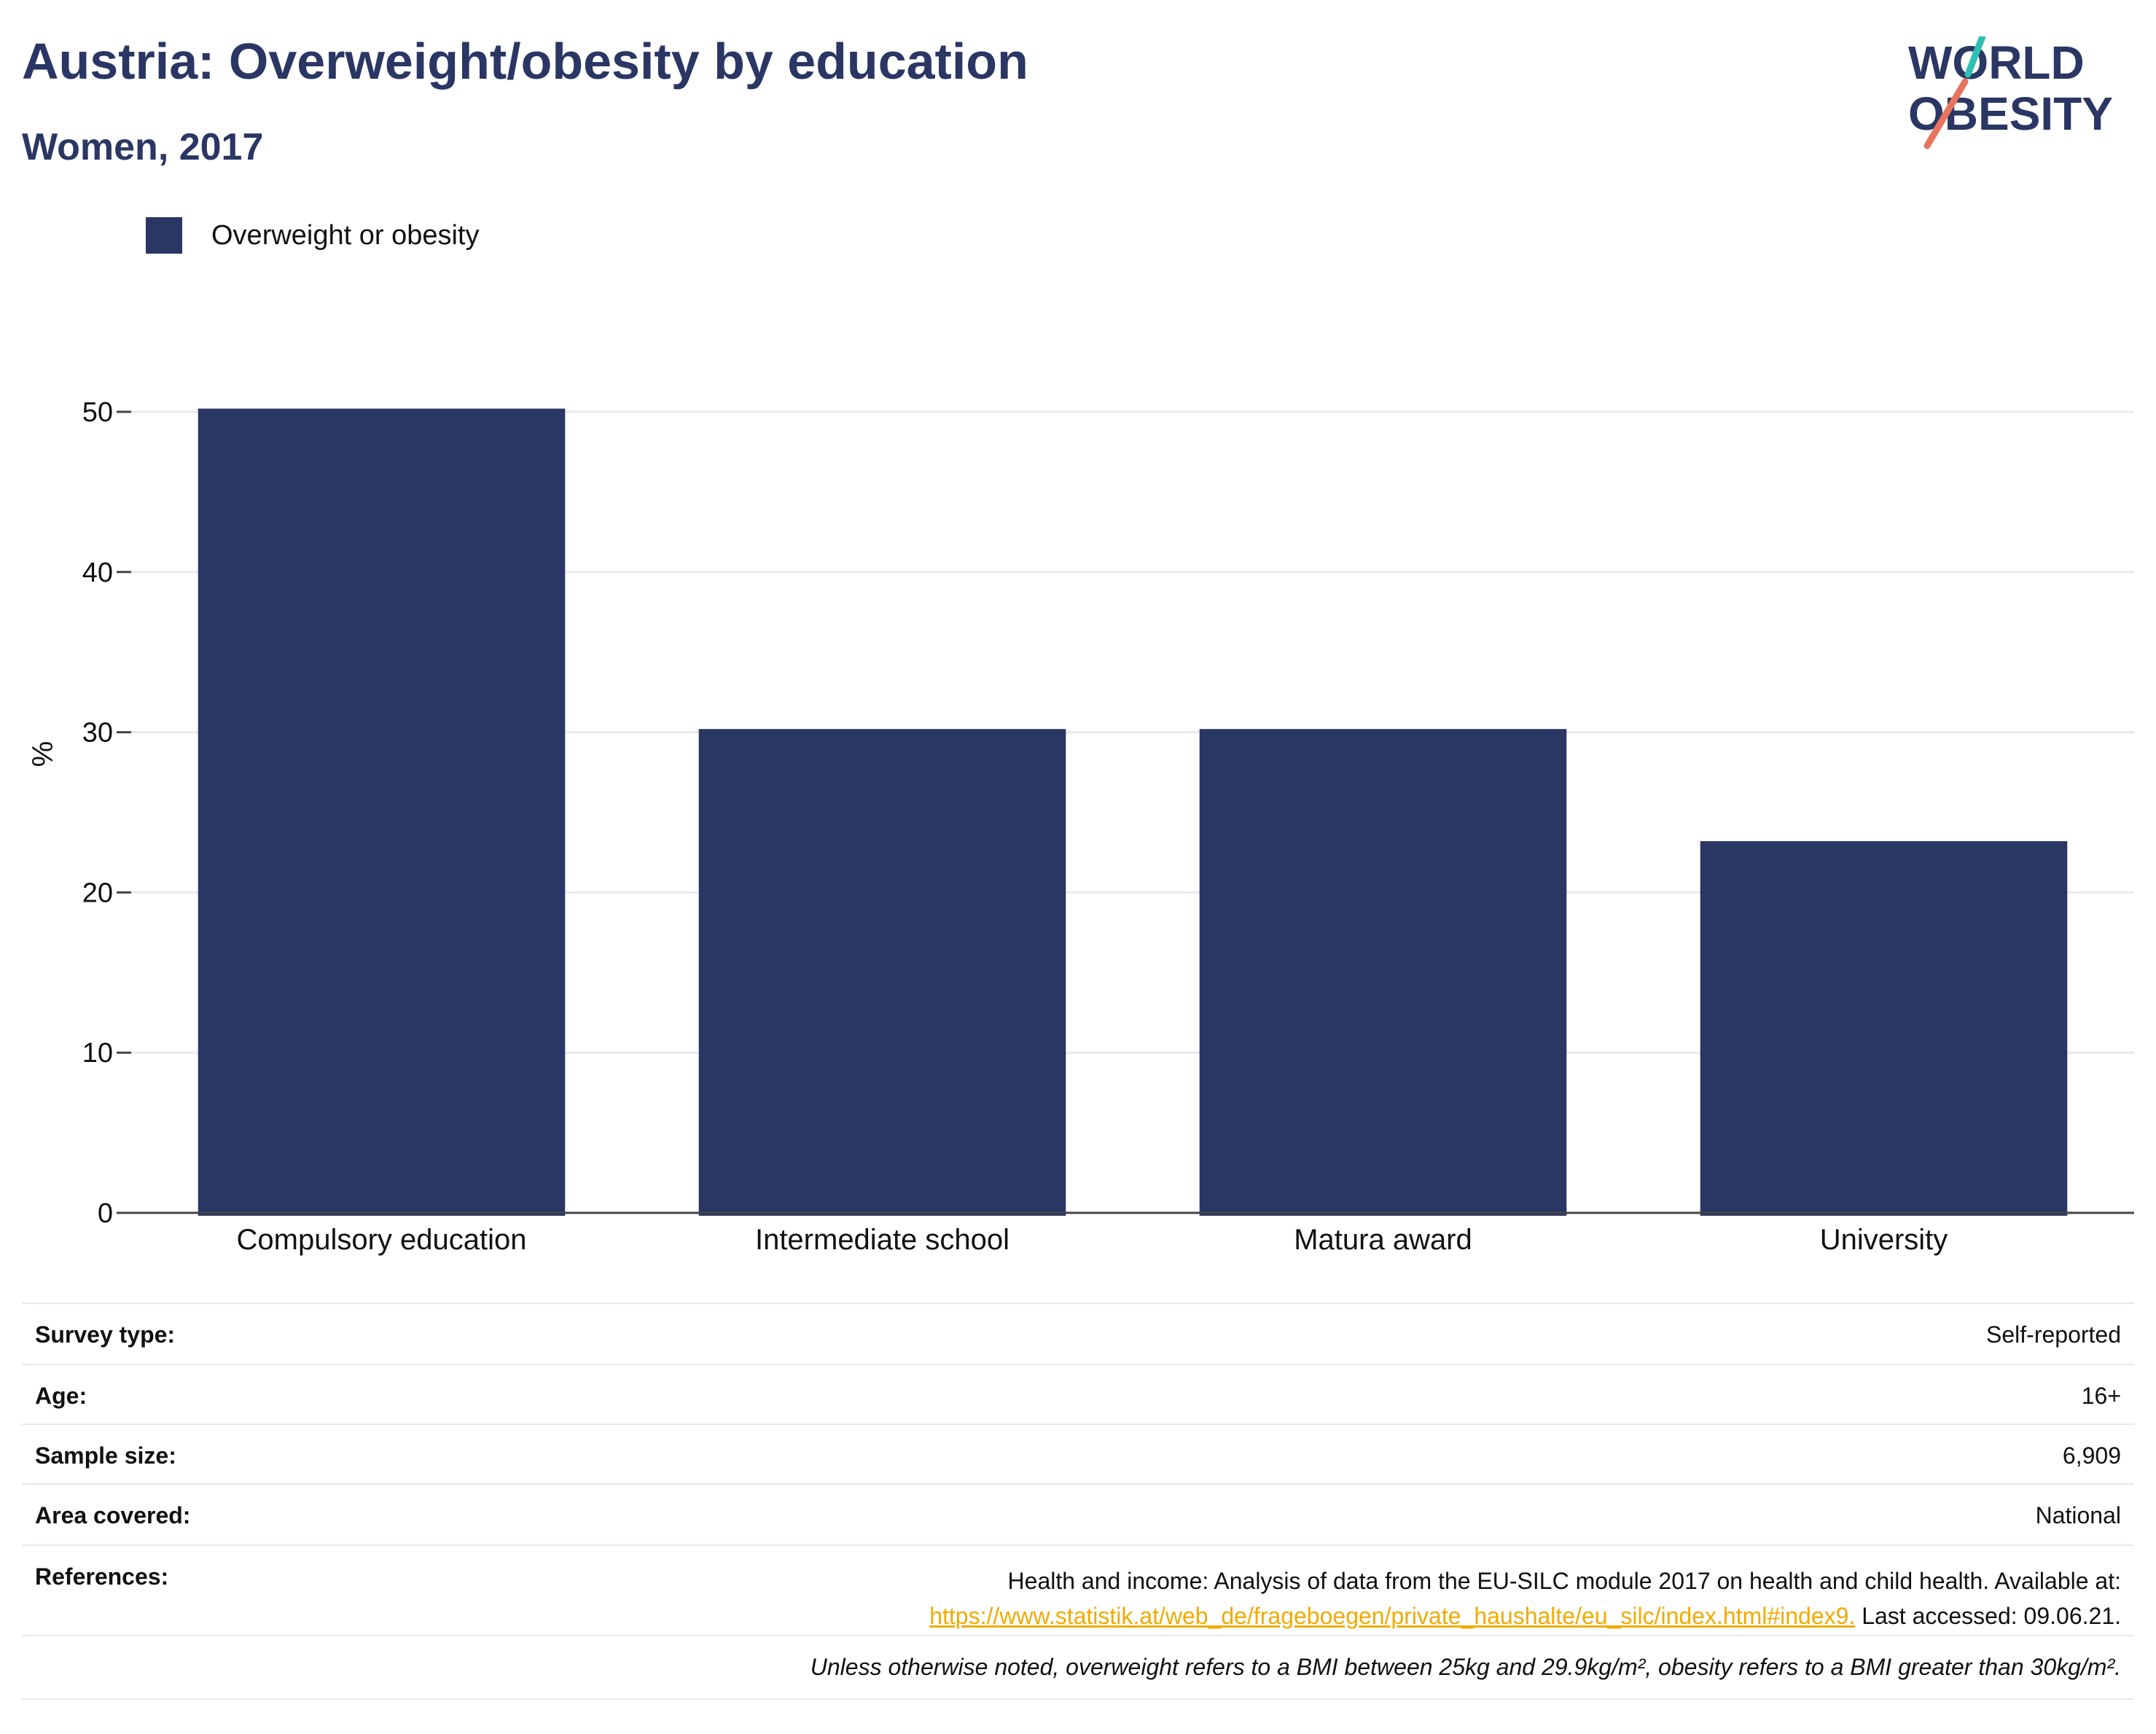 This screenshot has height=1734, width=2156. Describe the element at coordinates (105, 1214) in the screenshot. I see `y-tick-label: 0` at that location.